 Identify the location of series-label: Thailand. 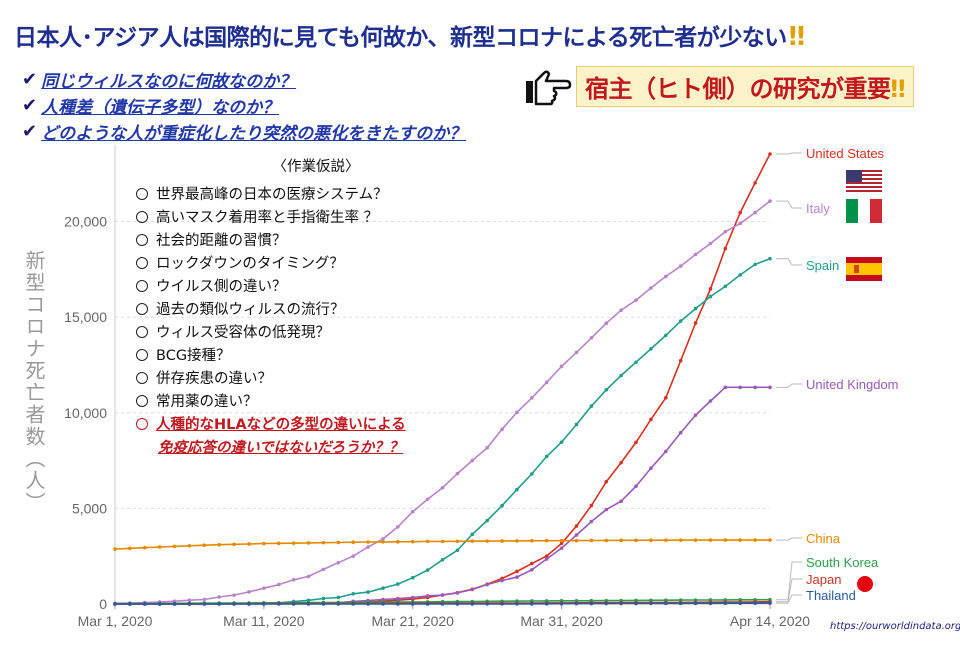
(831, 595).